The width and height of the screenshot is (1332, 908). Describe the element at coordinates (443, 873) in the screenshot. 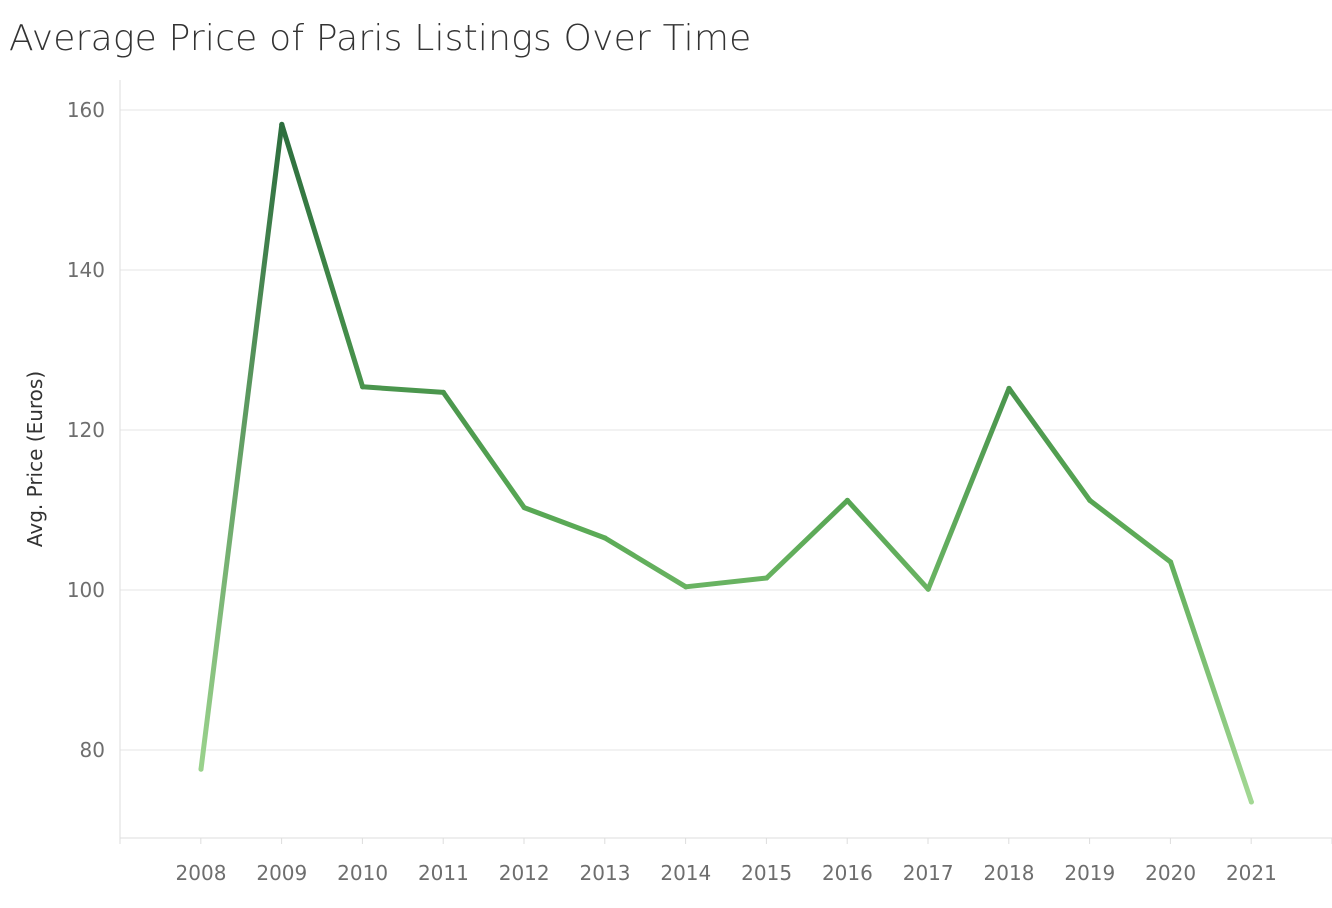

I see `x-tick-label-2011: 2011` at that location.